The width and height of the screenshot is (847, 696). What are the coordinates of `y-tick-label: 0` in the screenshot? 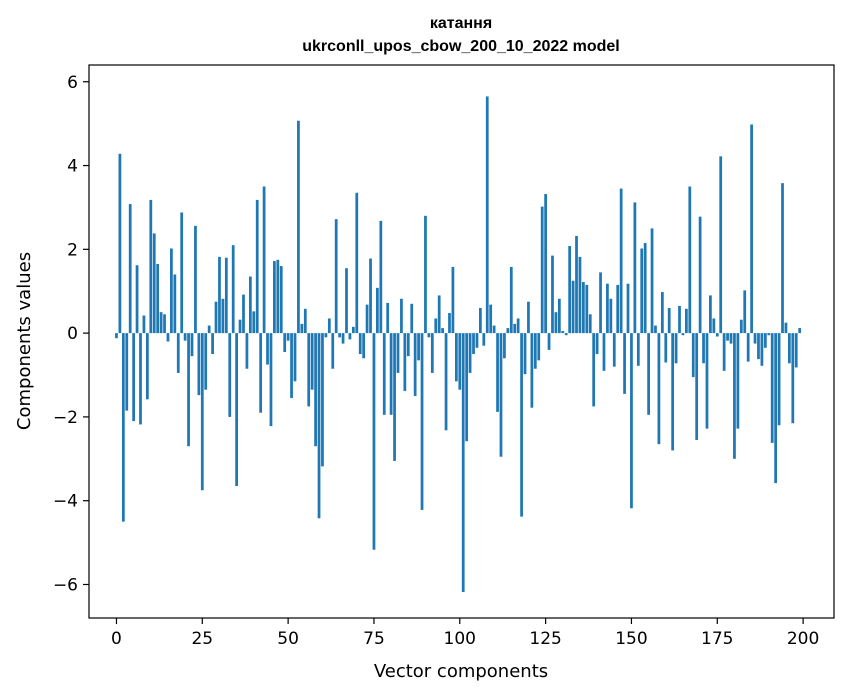 It's located at (72, 334).